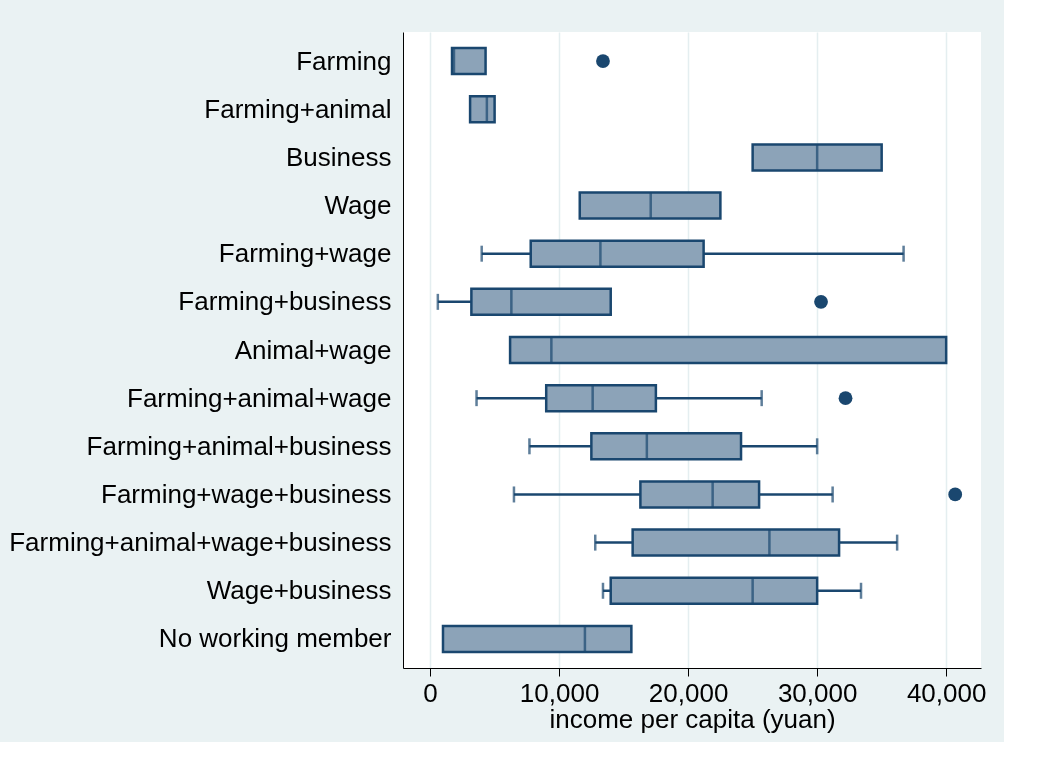 Image resolution: width=1052 pixels, height=771 pixels. Describe the element at coordinates (285, 301) in the screenshot. I see `y-tick-label: Farming+business` at that location.